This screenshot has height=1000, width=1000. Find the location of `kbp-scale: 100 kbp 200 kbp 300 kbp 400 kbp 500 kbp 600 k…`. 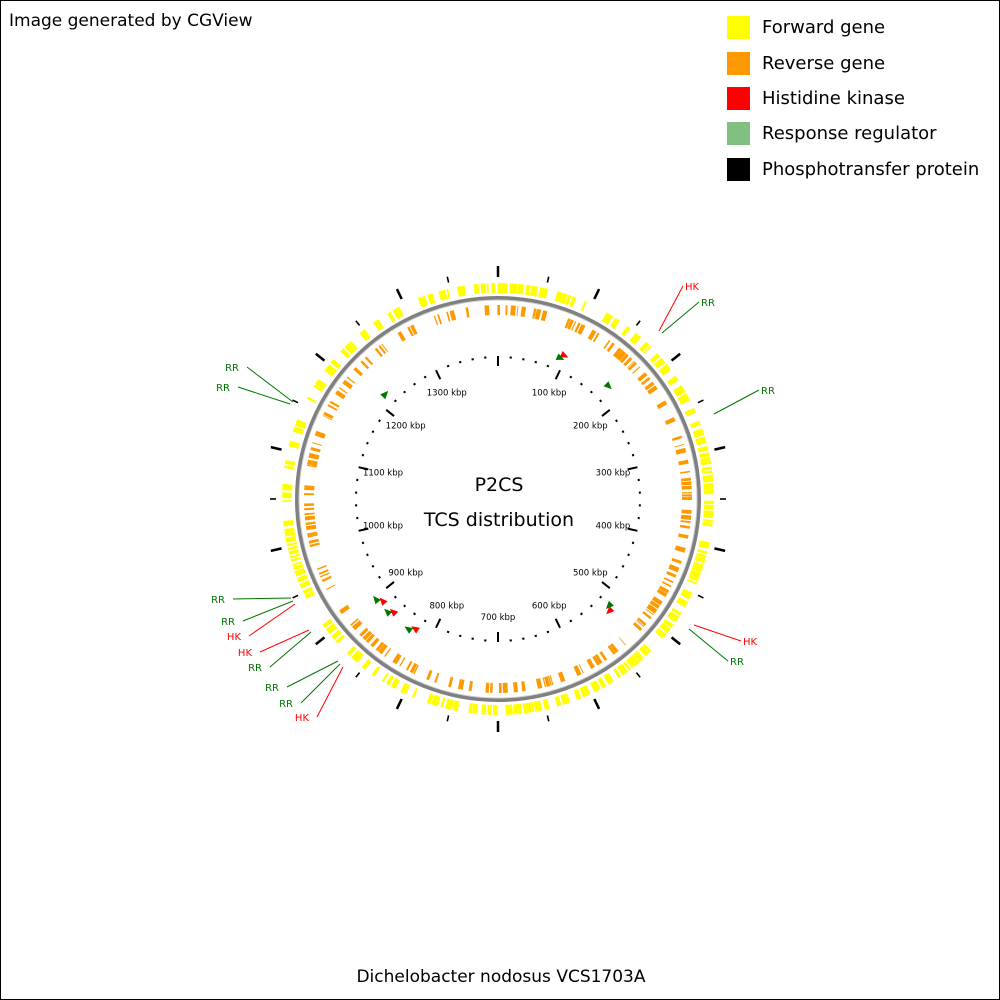

kbp-scale: 100 kbp 200 kbp 300 kbp 400 kbp 500 kbp 600 k… is located at coordinates (498, 499).